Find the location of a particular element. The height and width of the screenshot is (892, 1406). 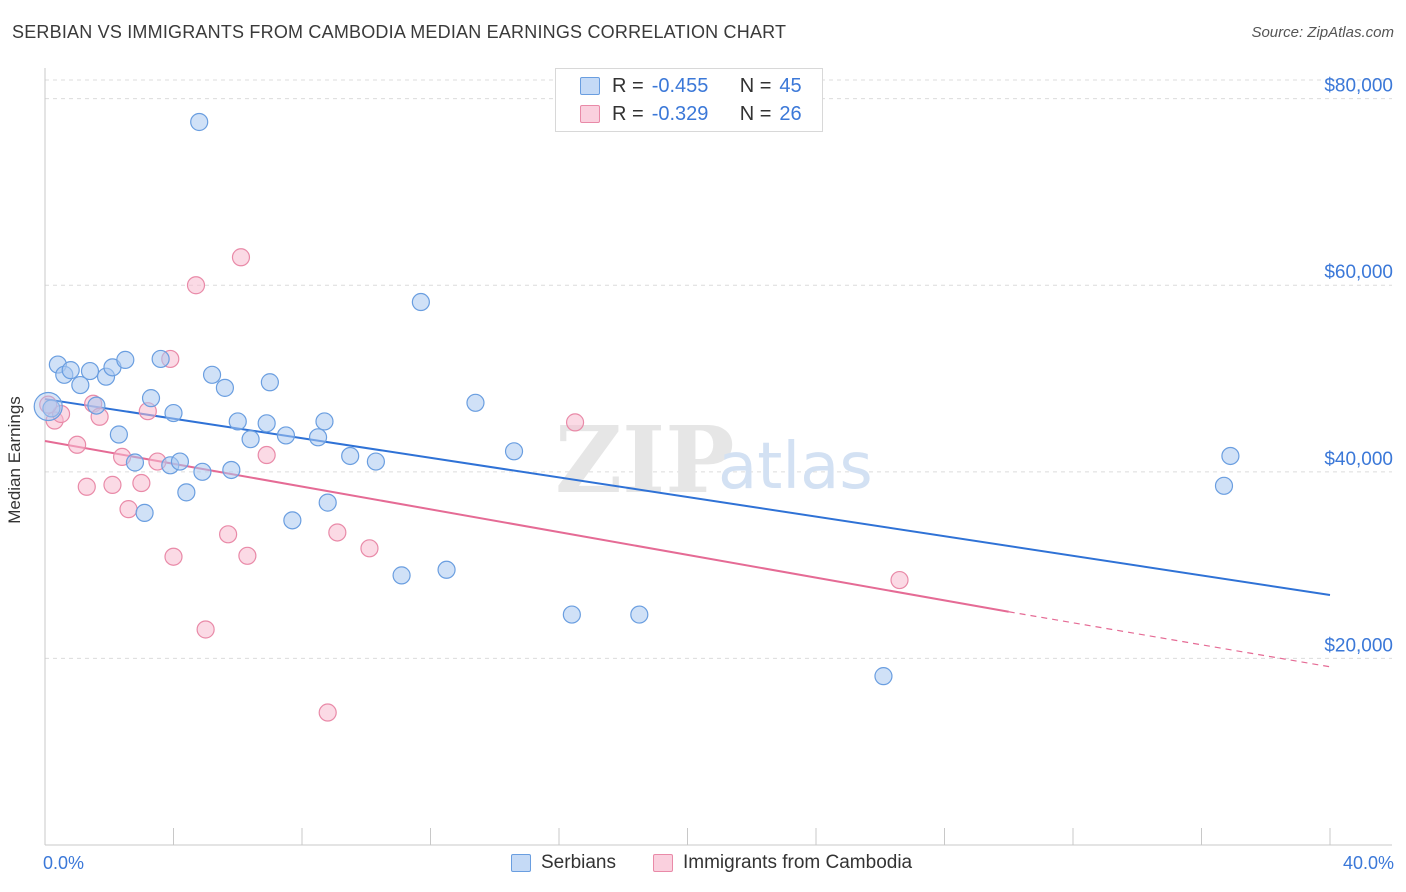

legend-r-value: -0.329 is located at coordinates (680, 113).